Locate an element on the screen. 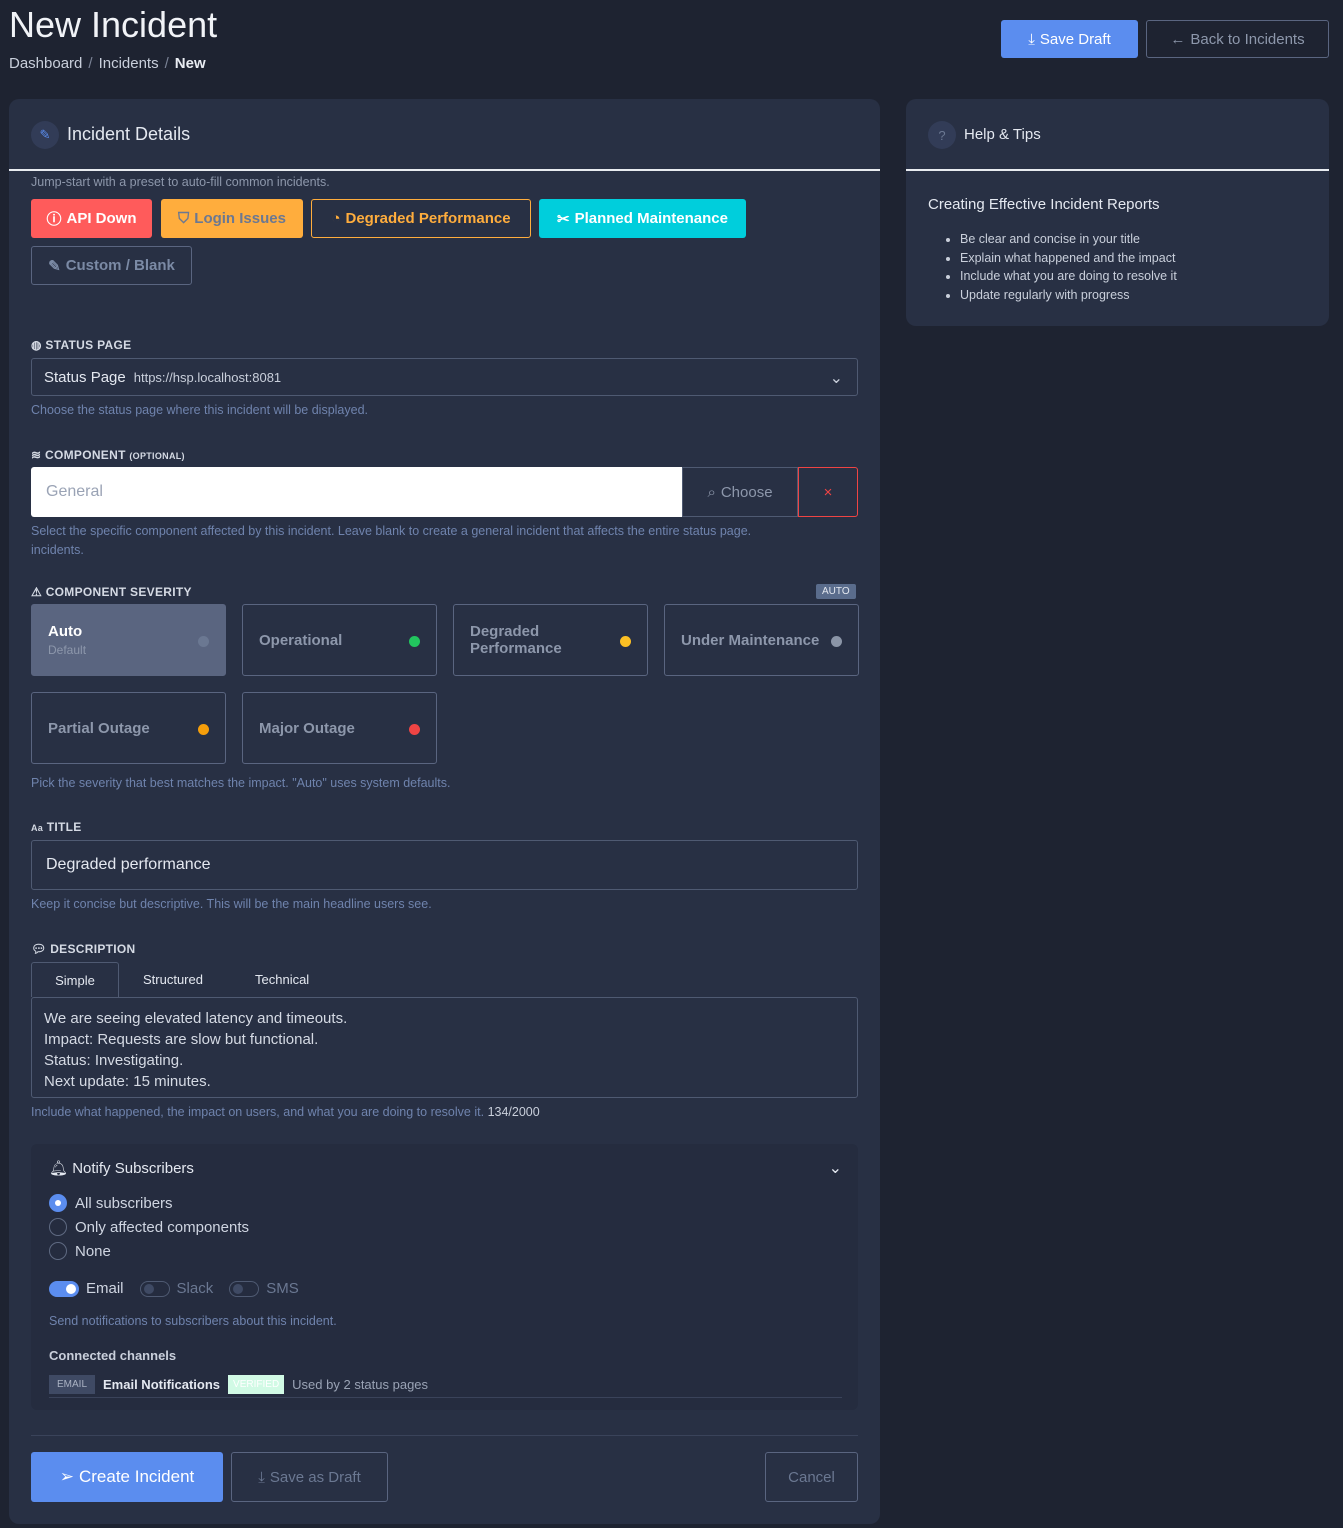 Image resolution: width=1343 pixels, height=1528 pixels. breadcrumb: Dashboard / Incidents / New is located at coordinates (107, 63).